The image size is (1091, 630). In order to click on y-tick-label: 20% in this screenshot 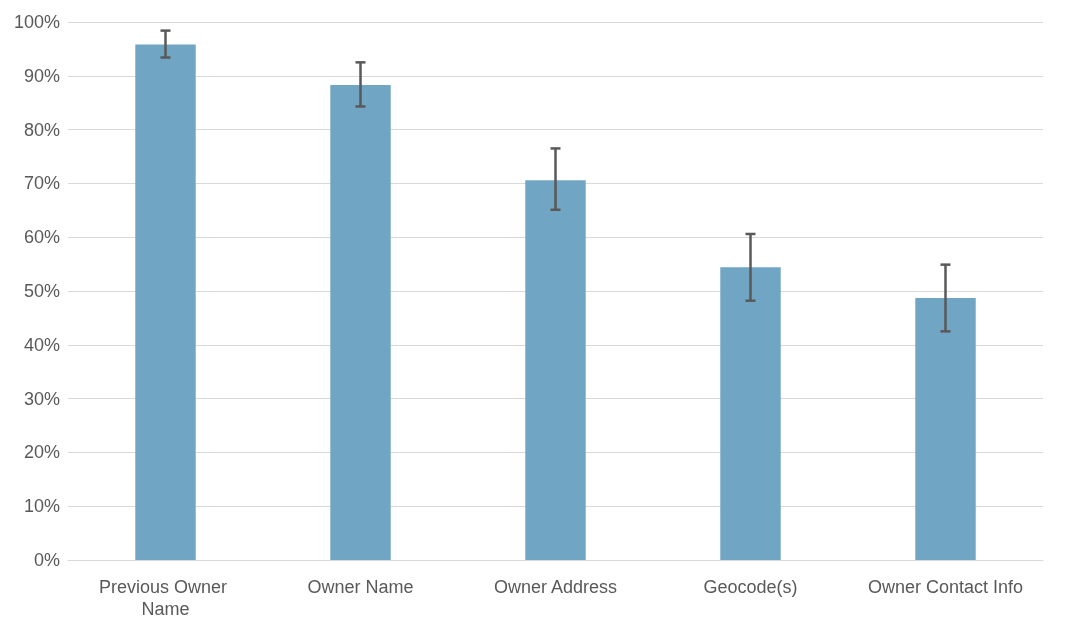, I will do `click(41, 452)`.